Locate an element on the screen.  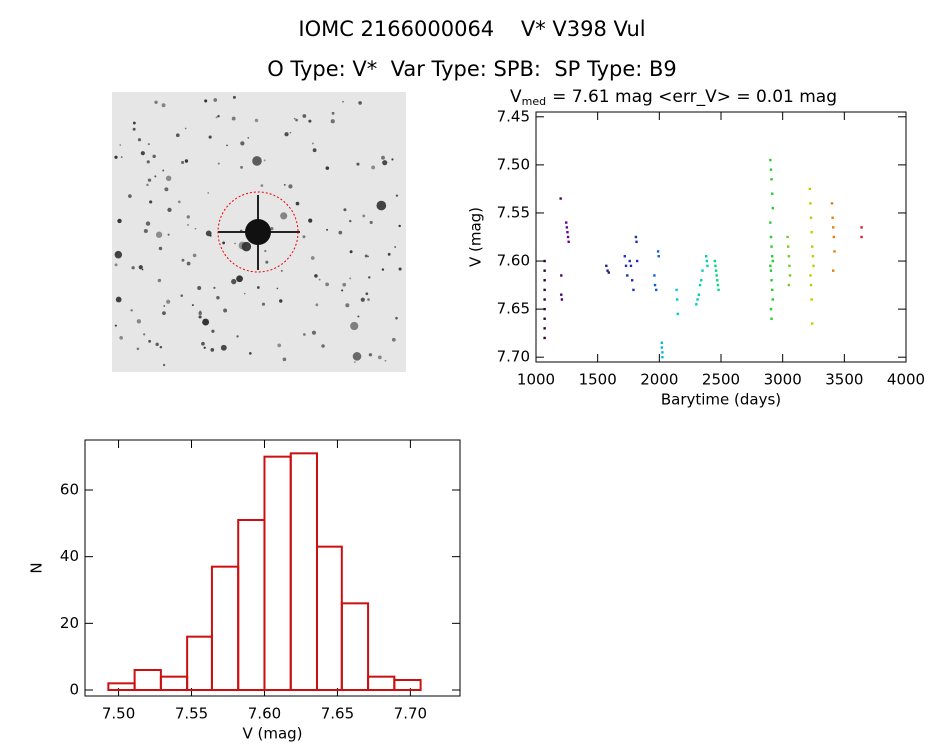
page-title: IOMC 2166000064 V* V398 Vul is located at coordinates (471, 29).